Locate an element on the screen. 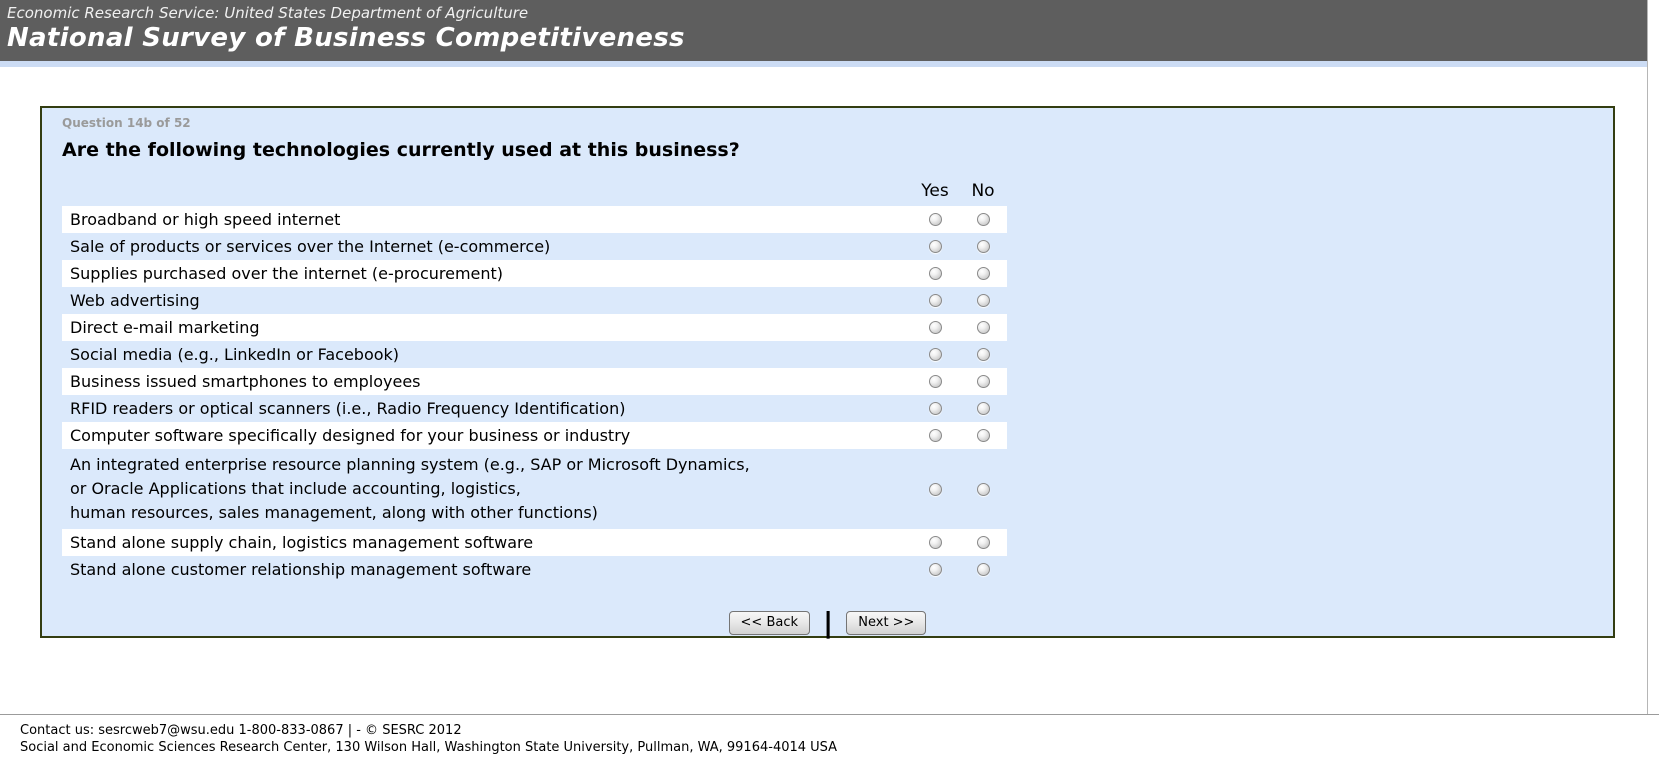 The width and height of the screenshot is (1659, 758). scrollbar-track is located at coordinates (1653, 357).